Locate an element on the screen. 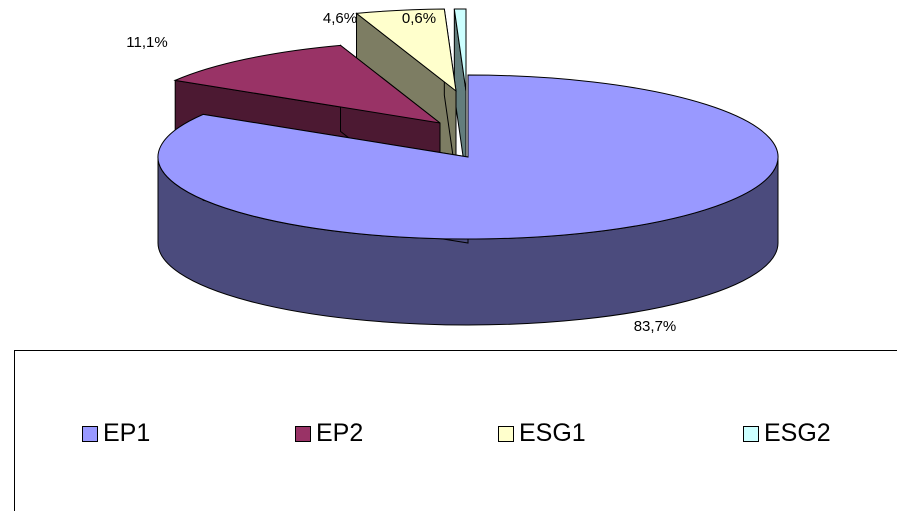 The height and width of the screenshot is (511, 897). legend-item-ep2: EP2 is located at coordinates (329, 433).